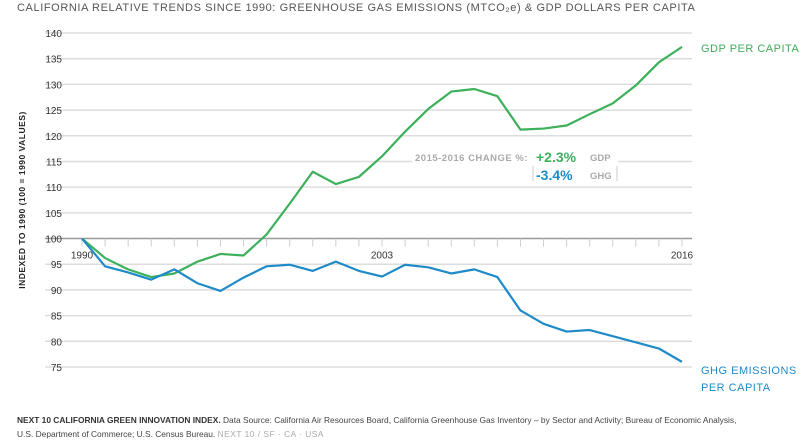 The height and width of the screenshot is (444, 803). I want to click on y-tick-label: 85, so click(57, 317).